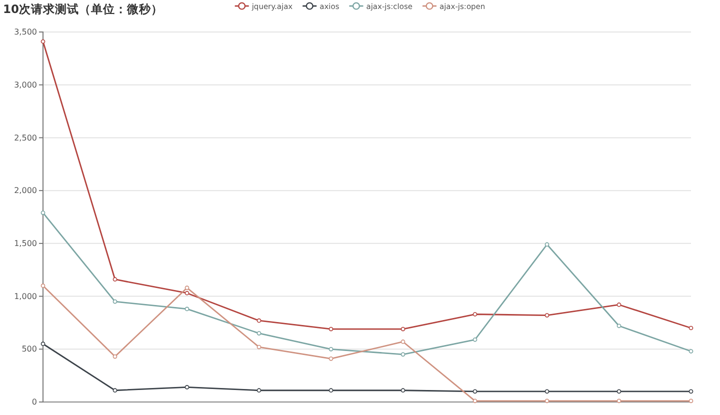 The height and width of the screenshot is (415, 720). I want to click on chart-title: 10次请求测试（单位：微秒）, so click(83, 9).